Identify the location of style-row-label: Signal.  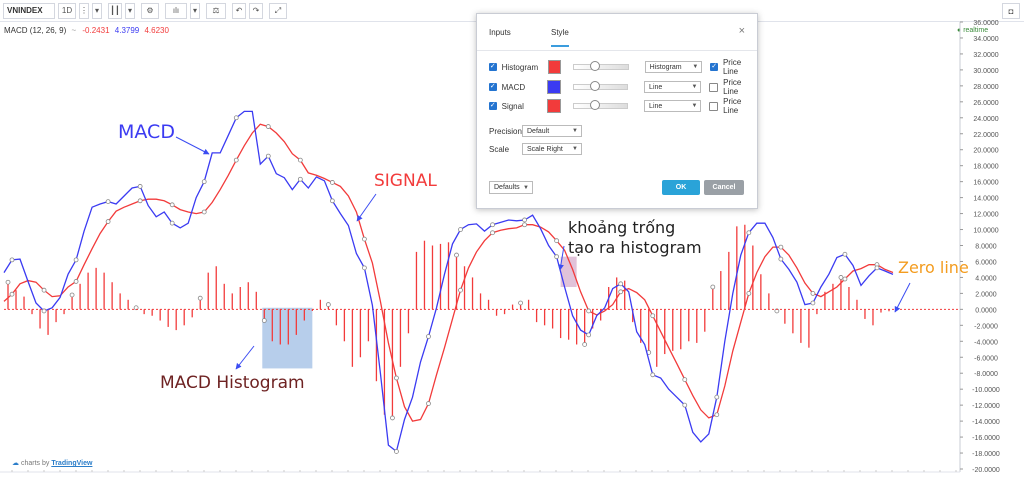
(512, 106).